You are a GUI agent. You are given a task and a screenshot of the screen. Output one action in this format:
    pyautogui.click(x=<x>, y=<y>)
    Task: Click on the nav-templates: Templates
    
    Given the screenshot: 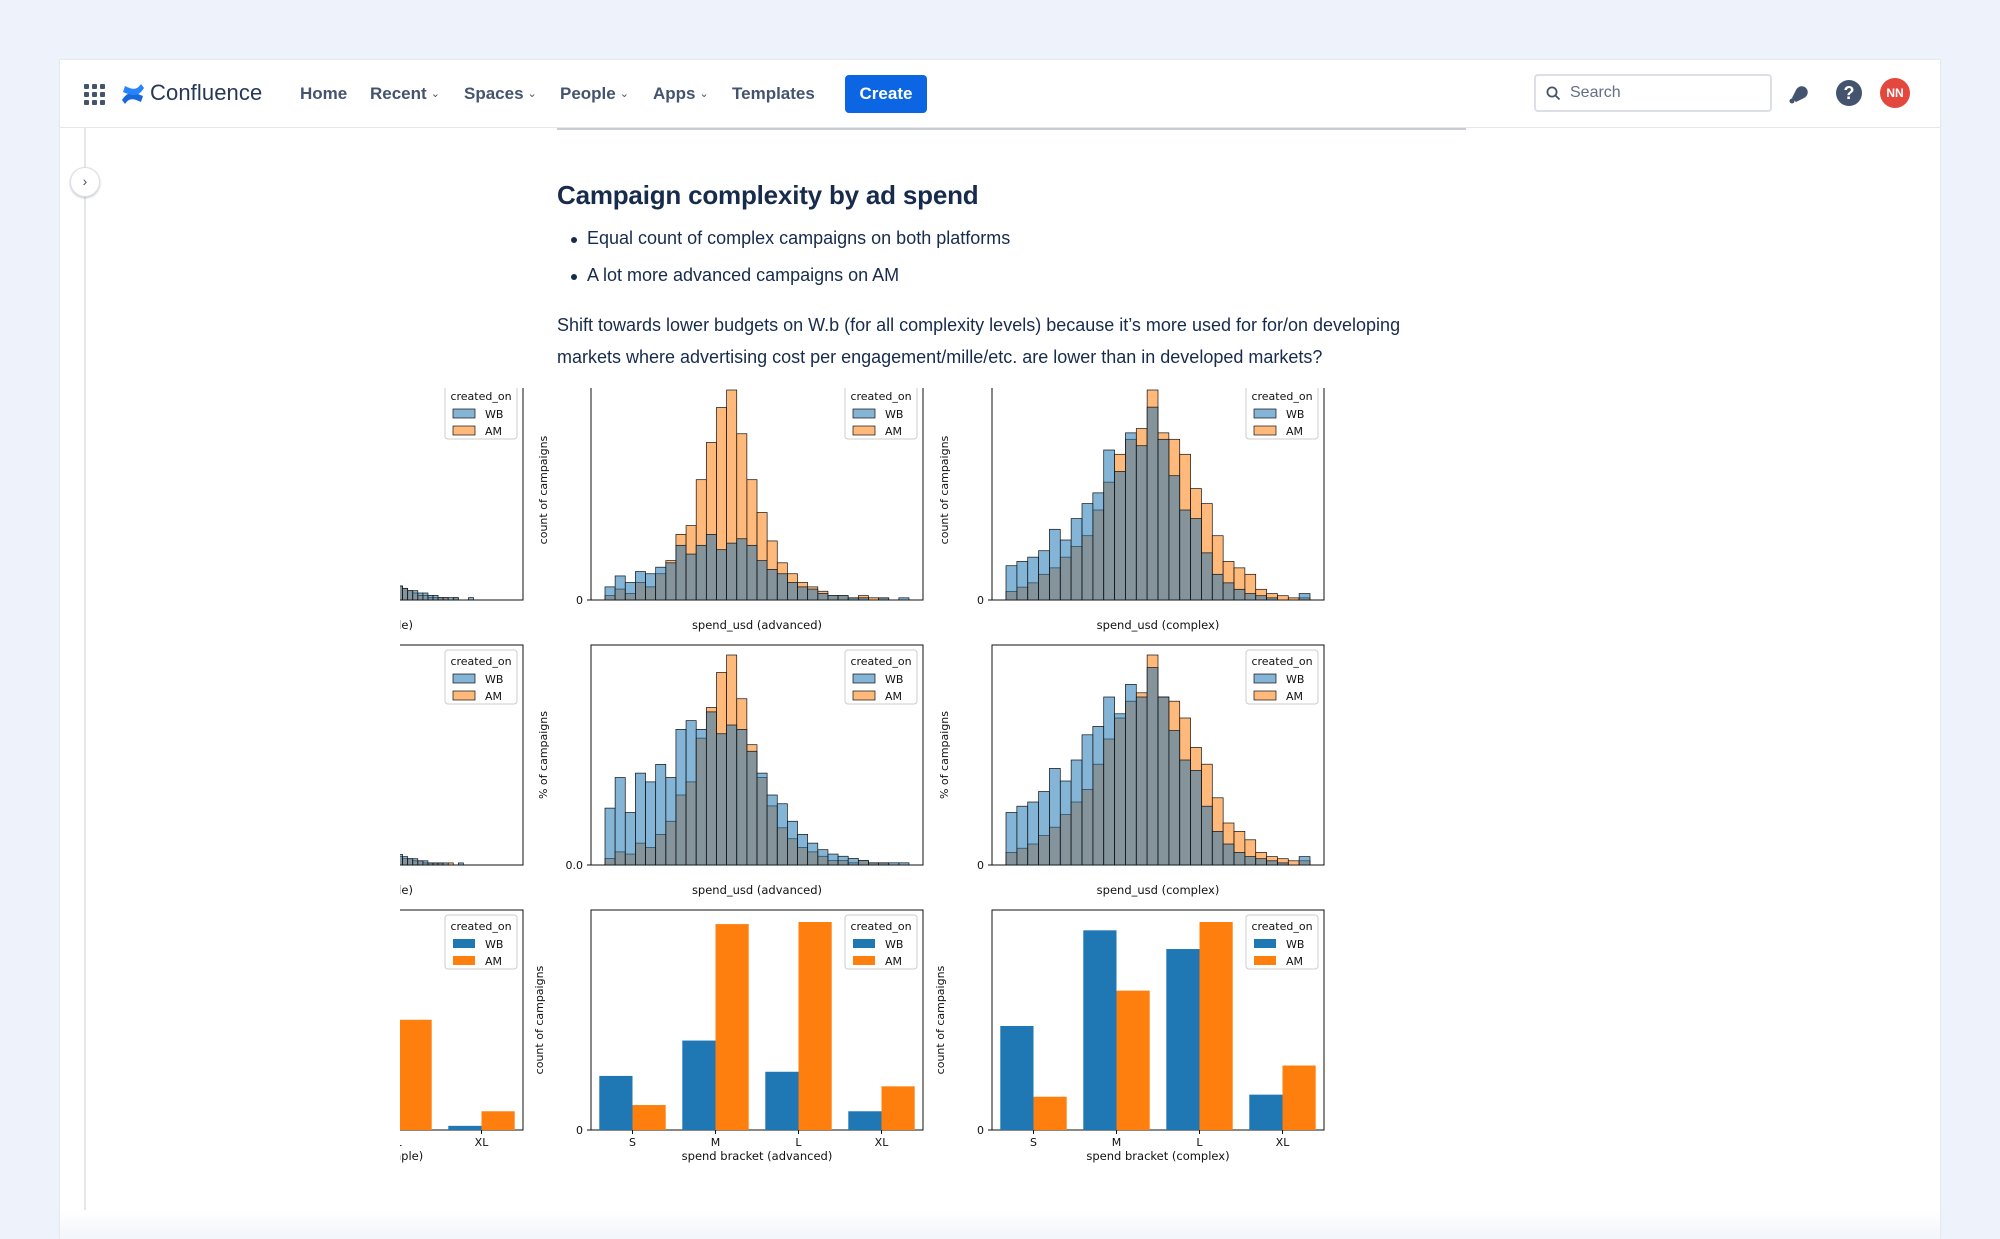 What is the action you would take?
    pyautogui.click(x=773, y=93)
    